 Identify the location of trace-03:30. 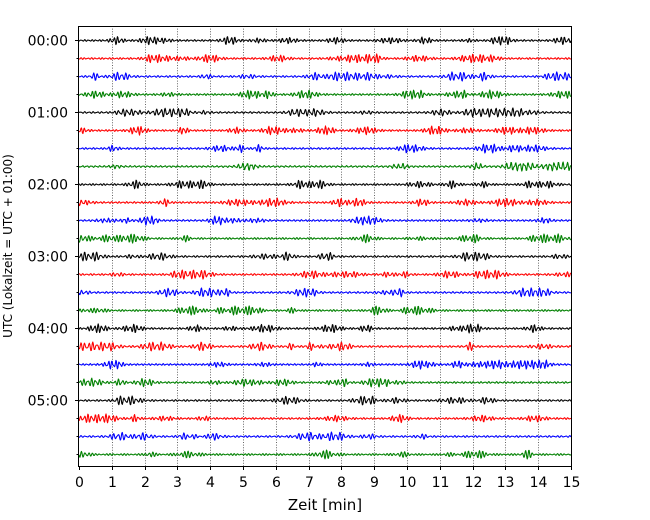
(325, 292).